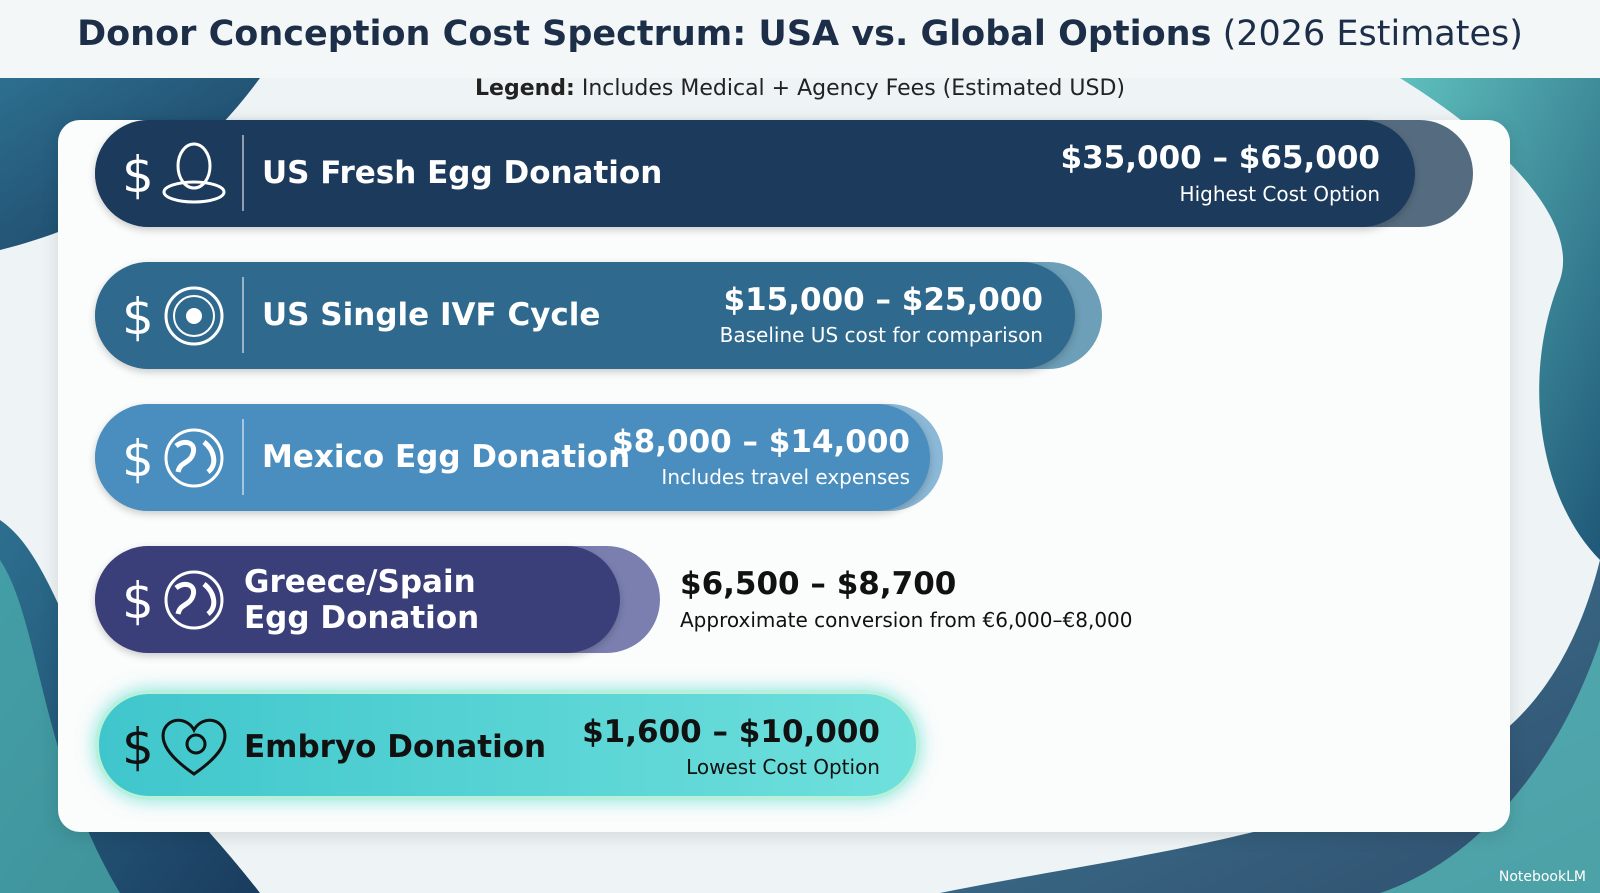  What do you see at coordinates (731, 732) in the screenshot?
I see `row-range: $1,600 – $10,000` at bounding box center [731, 732].